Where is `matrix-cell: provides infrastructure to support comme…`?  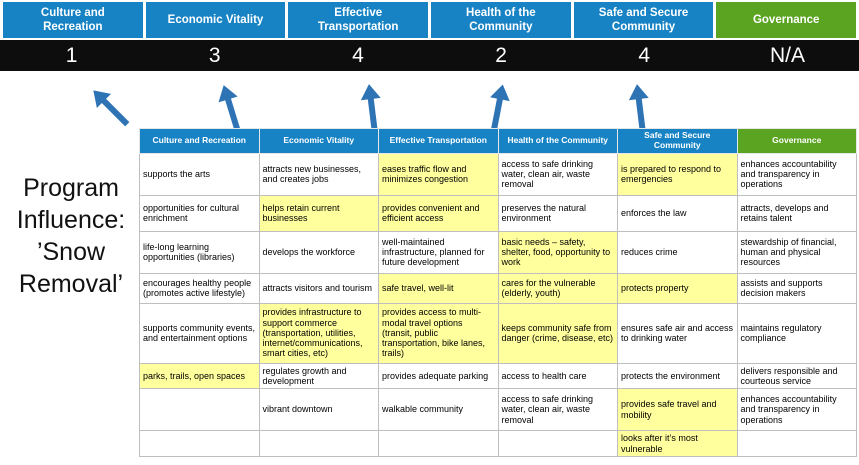
matrix-cell: provides infrastructure to support comme… is located at coordinates (318, 333).